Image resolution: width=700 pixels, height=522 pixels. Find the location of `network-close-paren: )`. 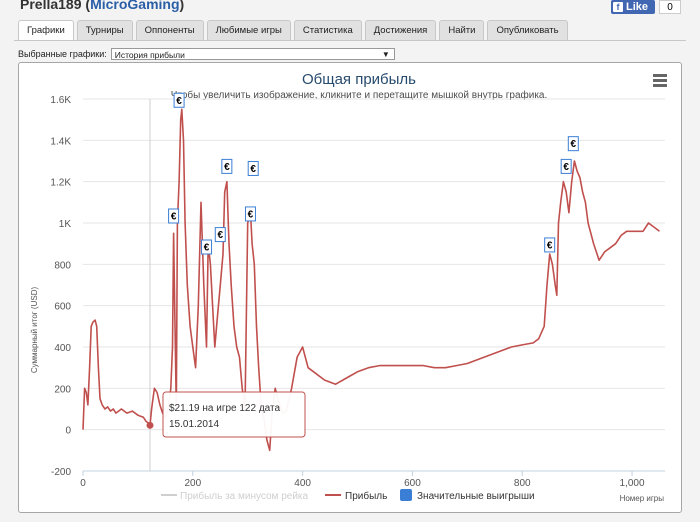

network-close-paren: ) is located at coordinates (182, 6).